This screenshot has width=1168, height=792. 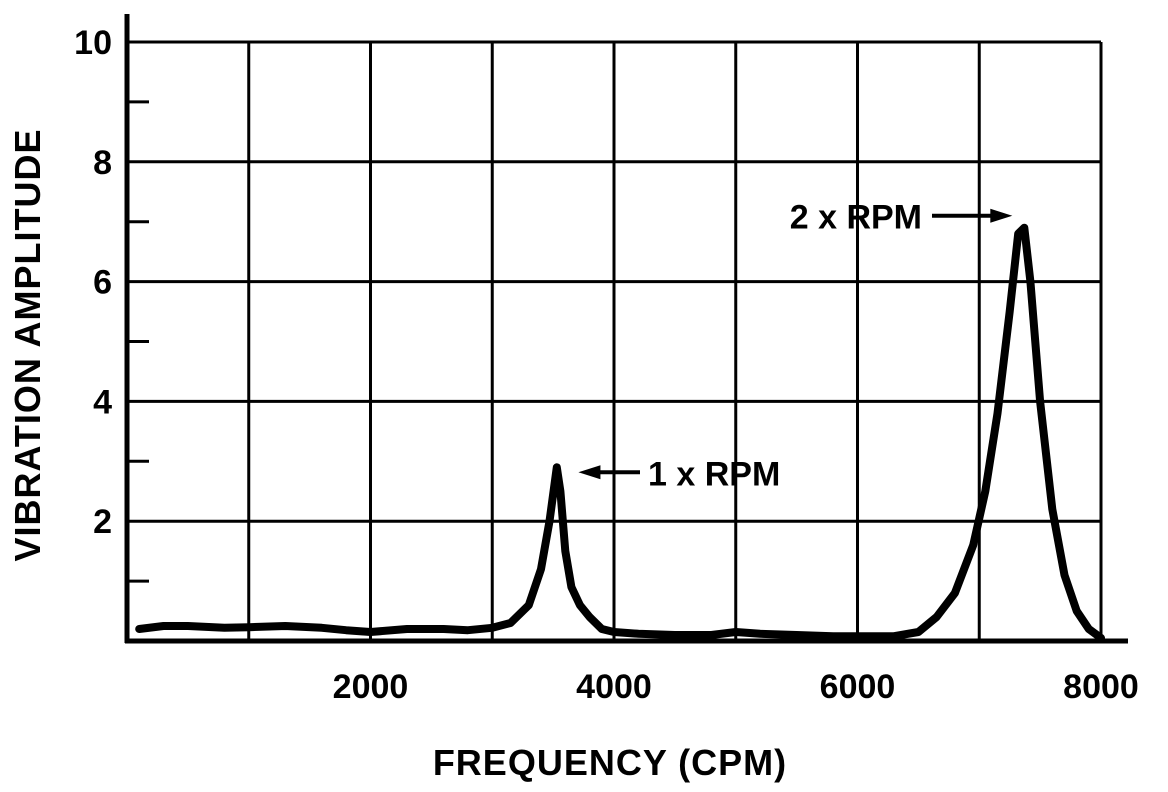 What do you see at coordinates (610, 762) in the screenshot?
I see `x-axis-title: FREQUENCY (CPM)` at bounding box center [610, 762].